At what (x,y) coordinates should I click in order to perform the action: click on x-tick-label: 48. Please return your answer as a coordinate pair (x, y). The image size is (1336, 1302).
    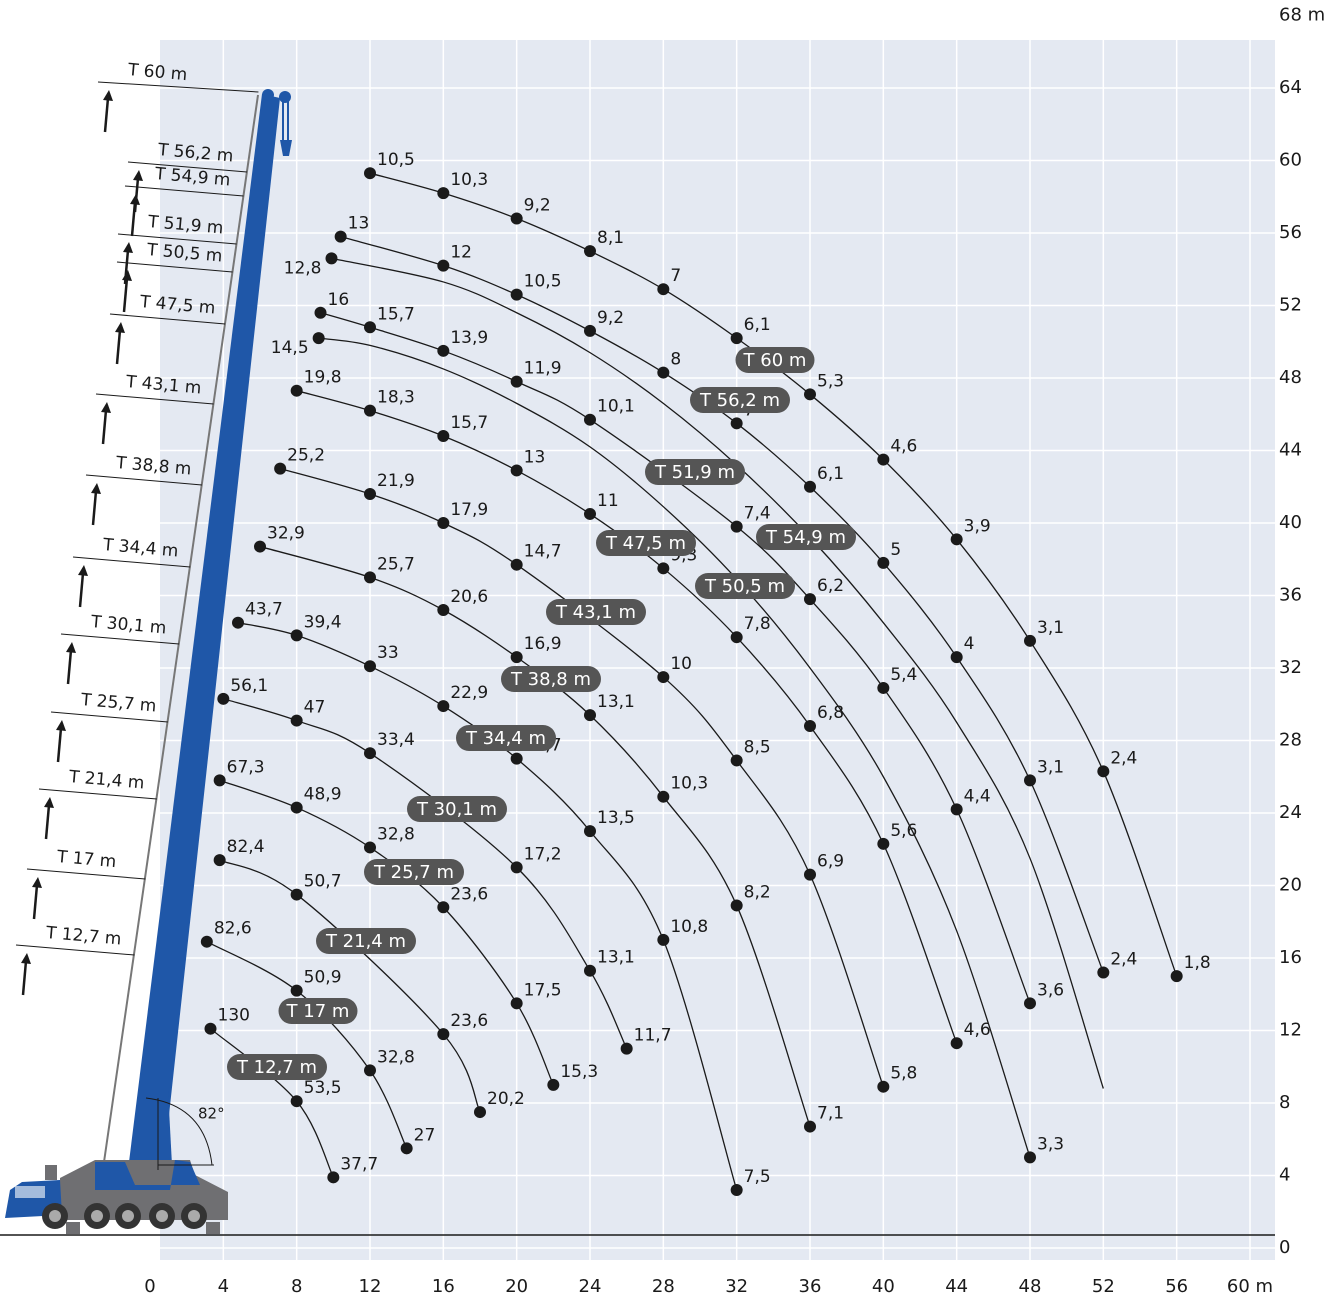
    Looking at the image, I should click on (1030, 1286).